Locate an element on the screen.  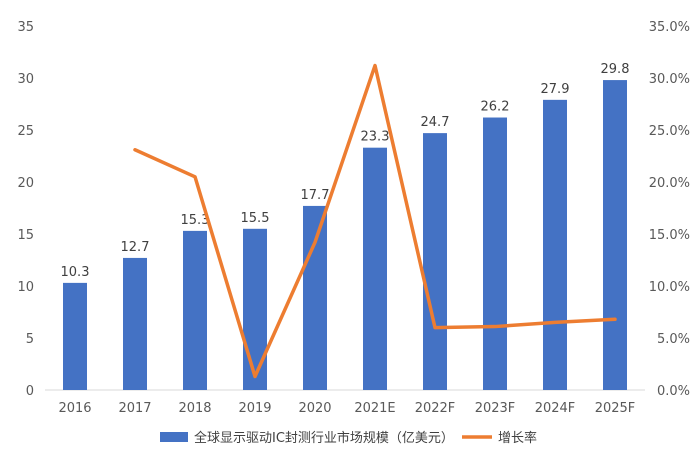
x-tick-label: 2019 is located at coordinates (254, 408).